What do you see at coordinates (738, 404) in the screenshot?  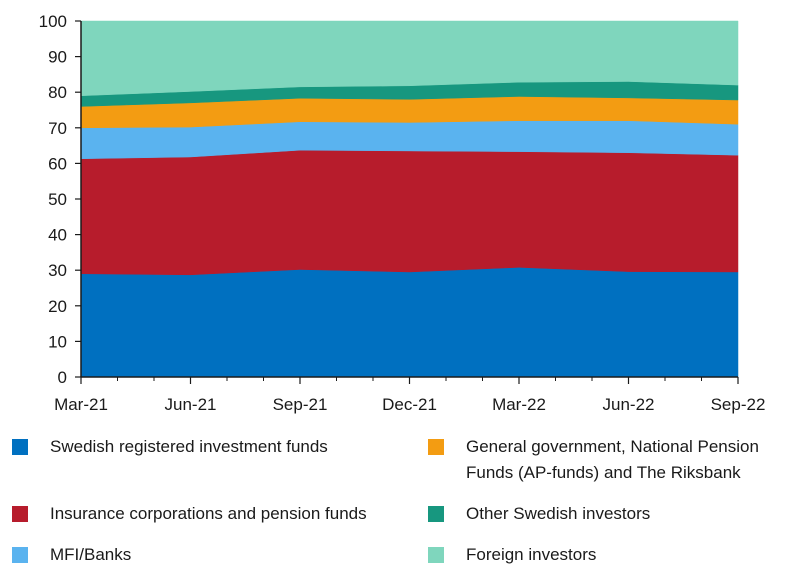 I see `x-tick-label: Sep-22` at bounding box center [738, 404].